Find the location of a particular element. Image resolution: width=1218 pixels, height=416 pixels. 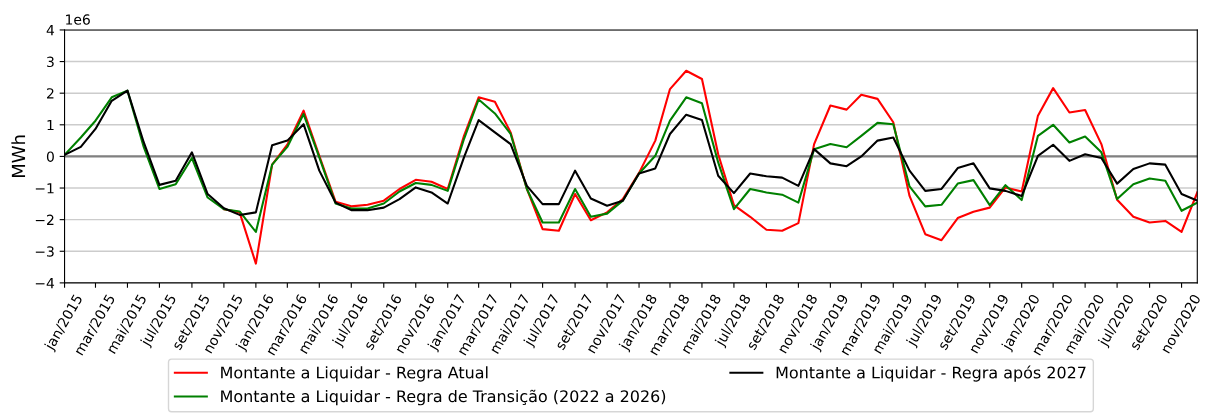

y-tick-label: 1 is located at coordinates (50, 125).